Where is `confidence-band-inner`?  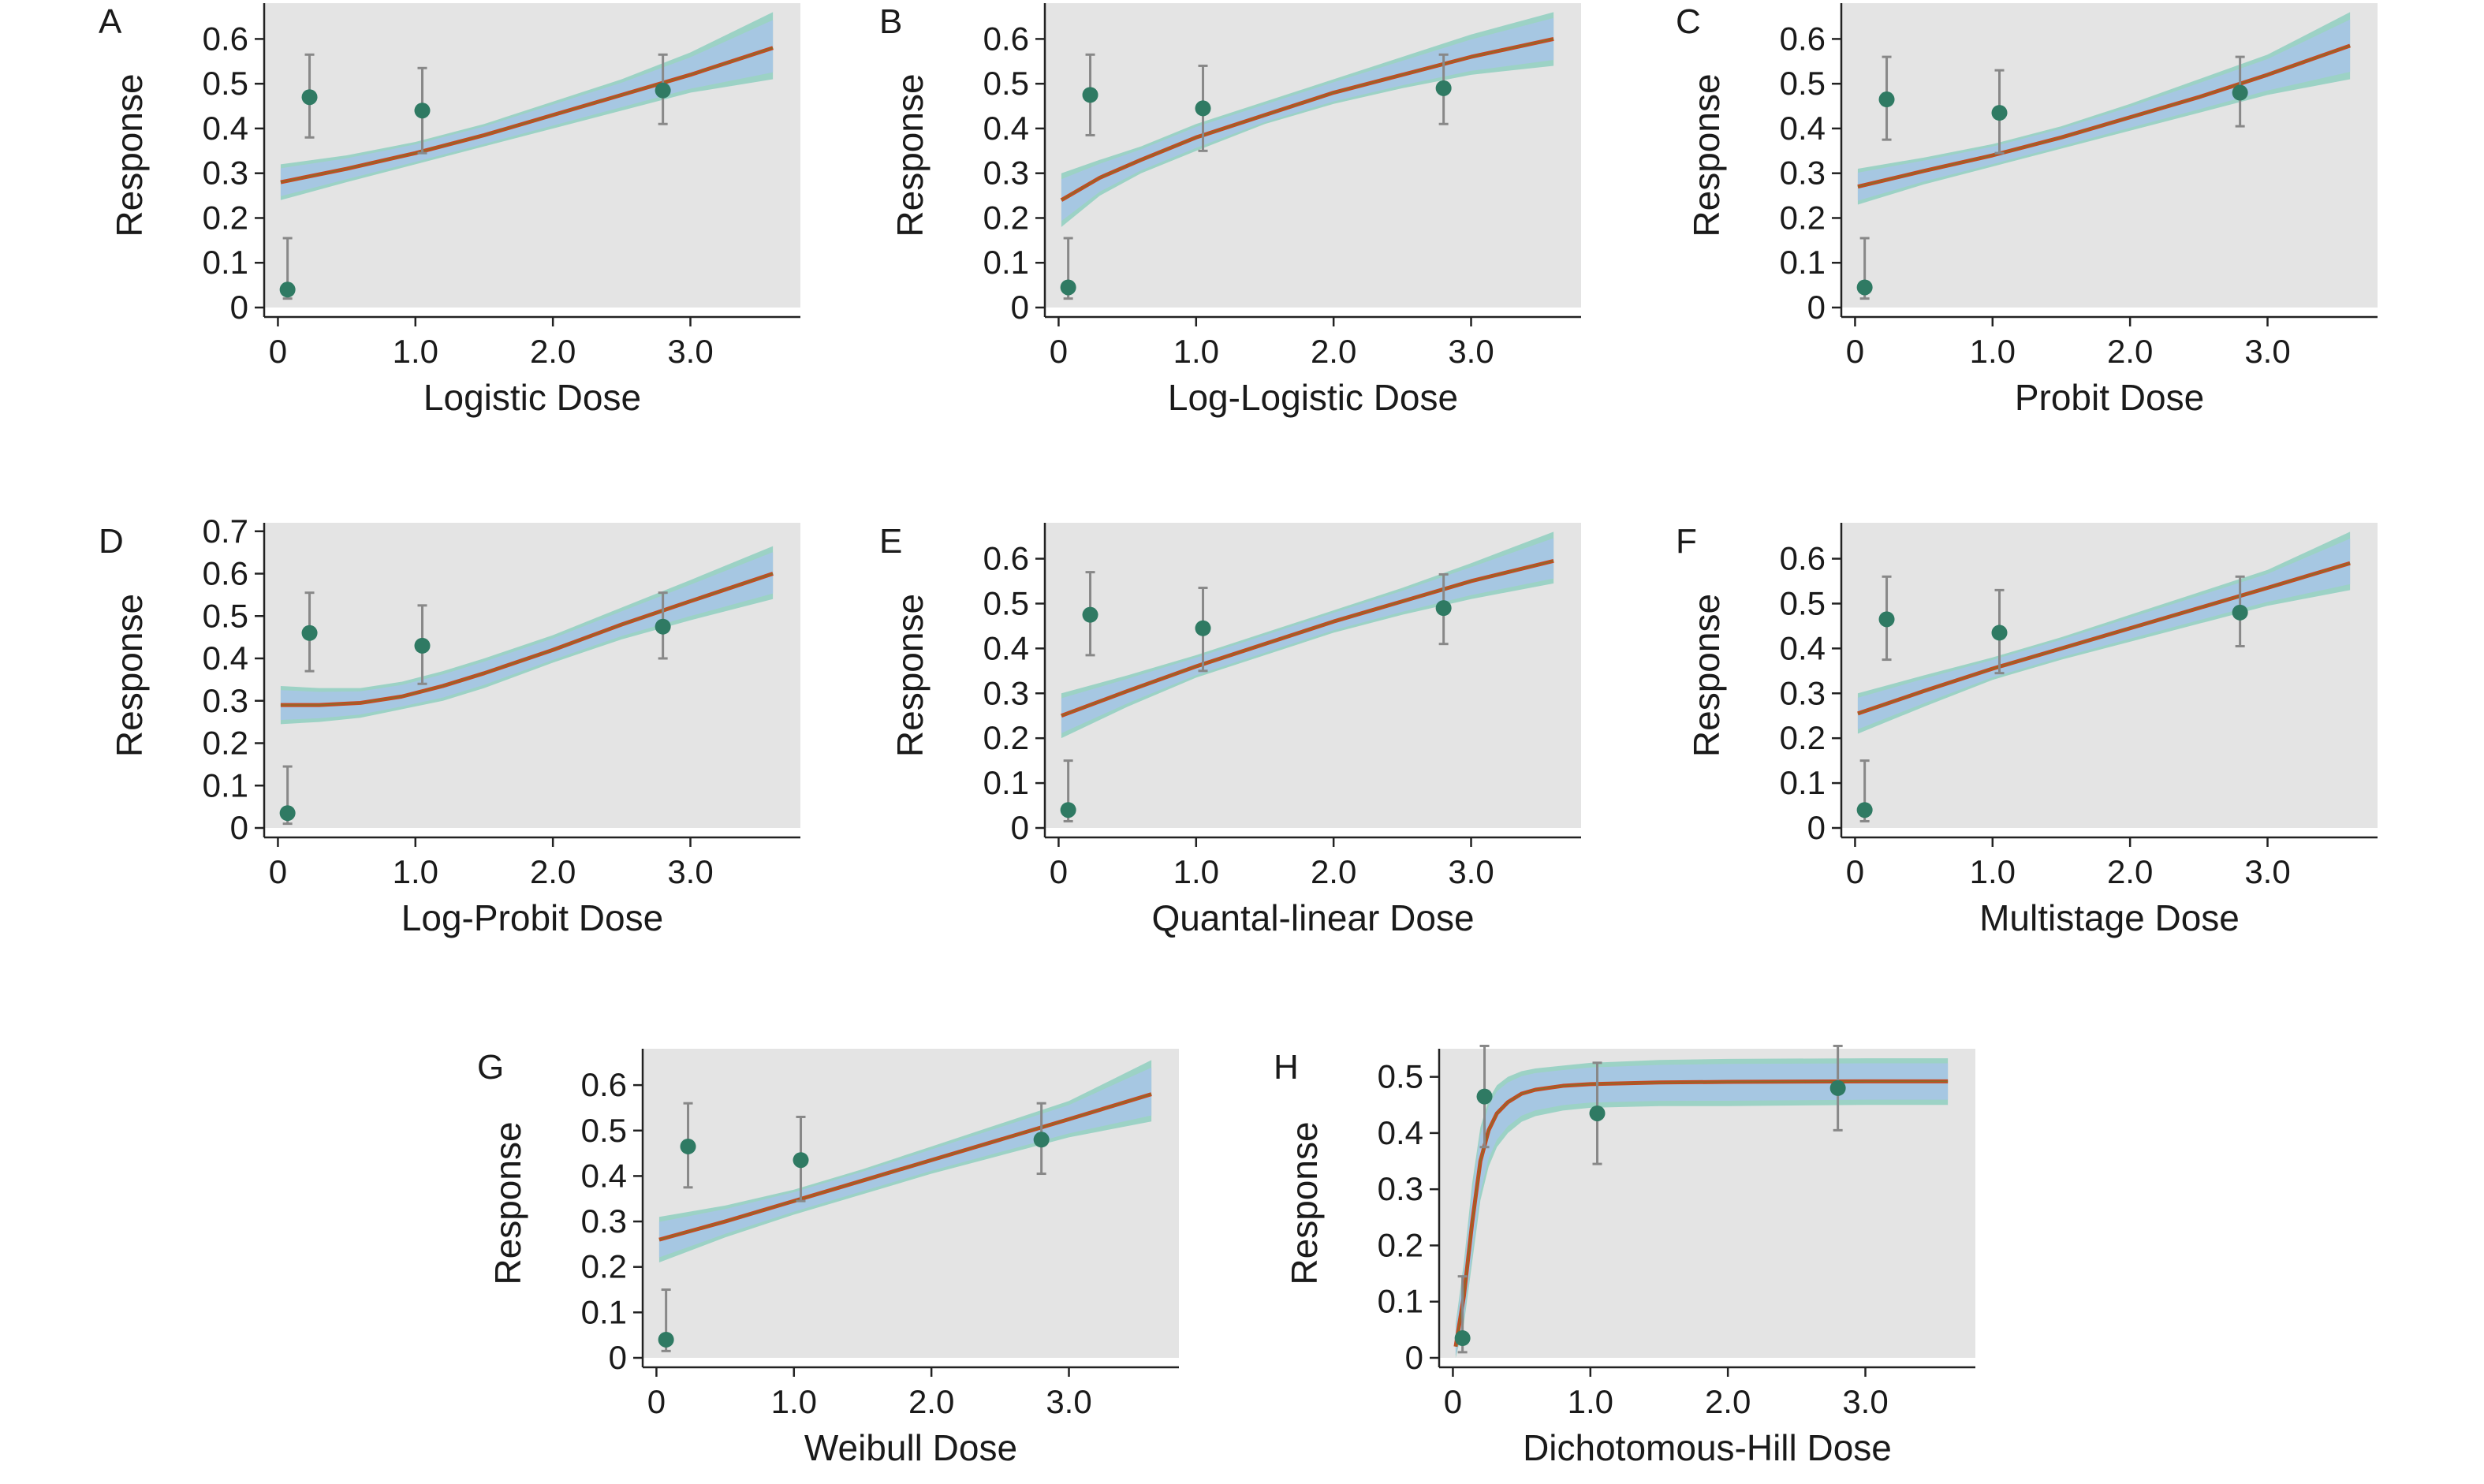
confidence-band-inner is located at coordinates (1702, 1209).